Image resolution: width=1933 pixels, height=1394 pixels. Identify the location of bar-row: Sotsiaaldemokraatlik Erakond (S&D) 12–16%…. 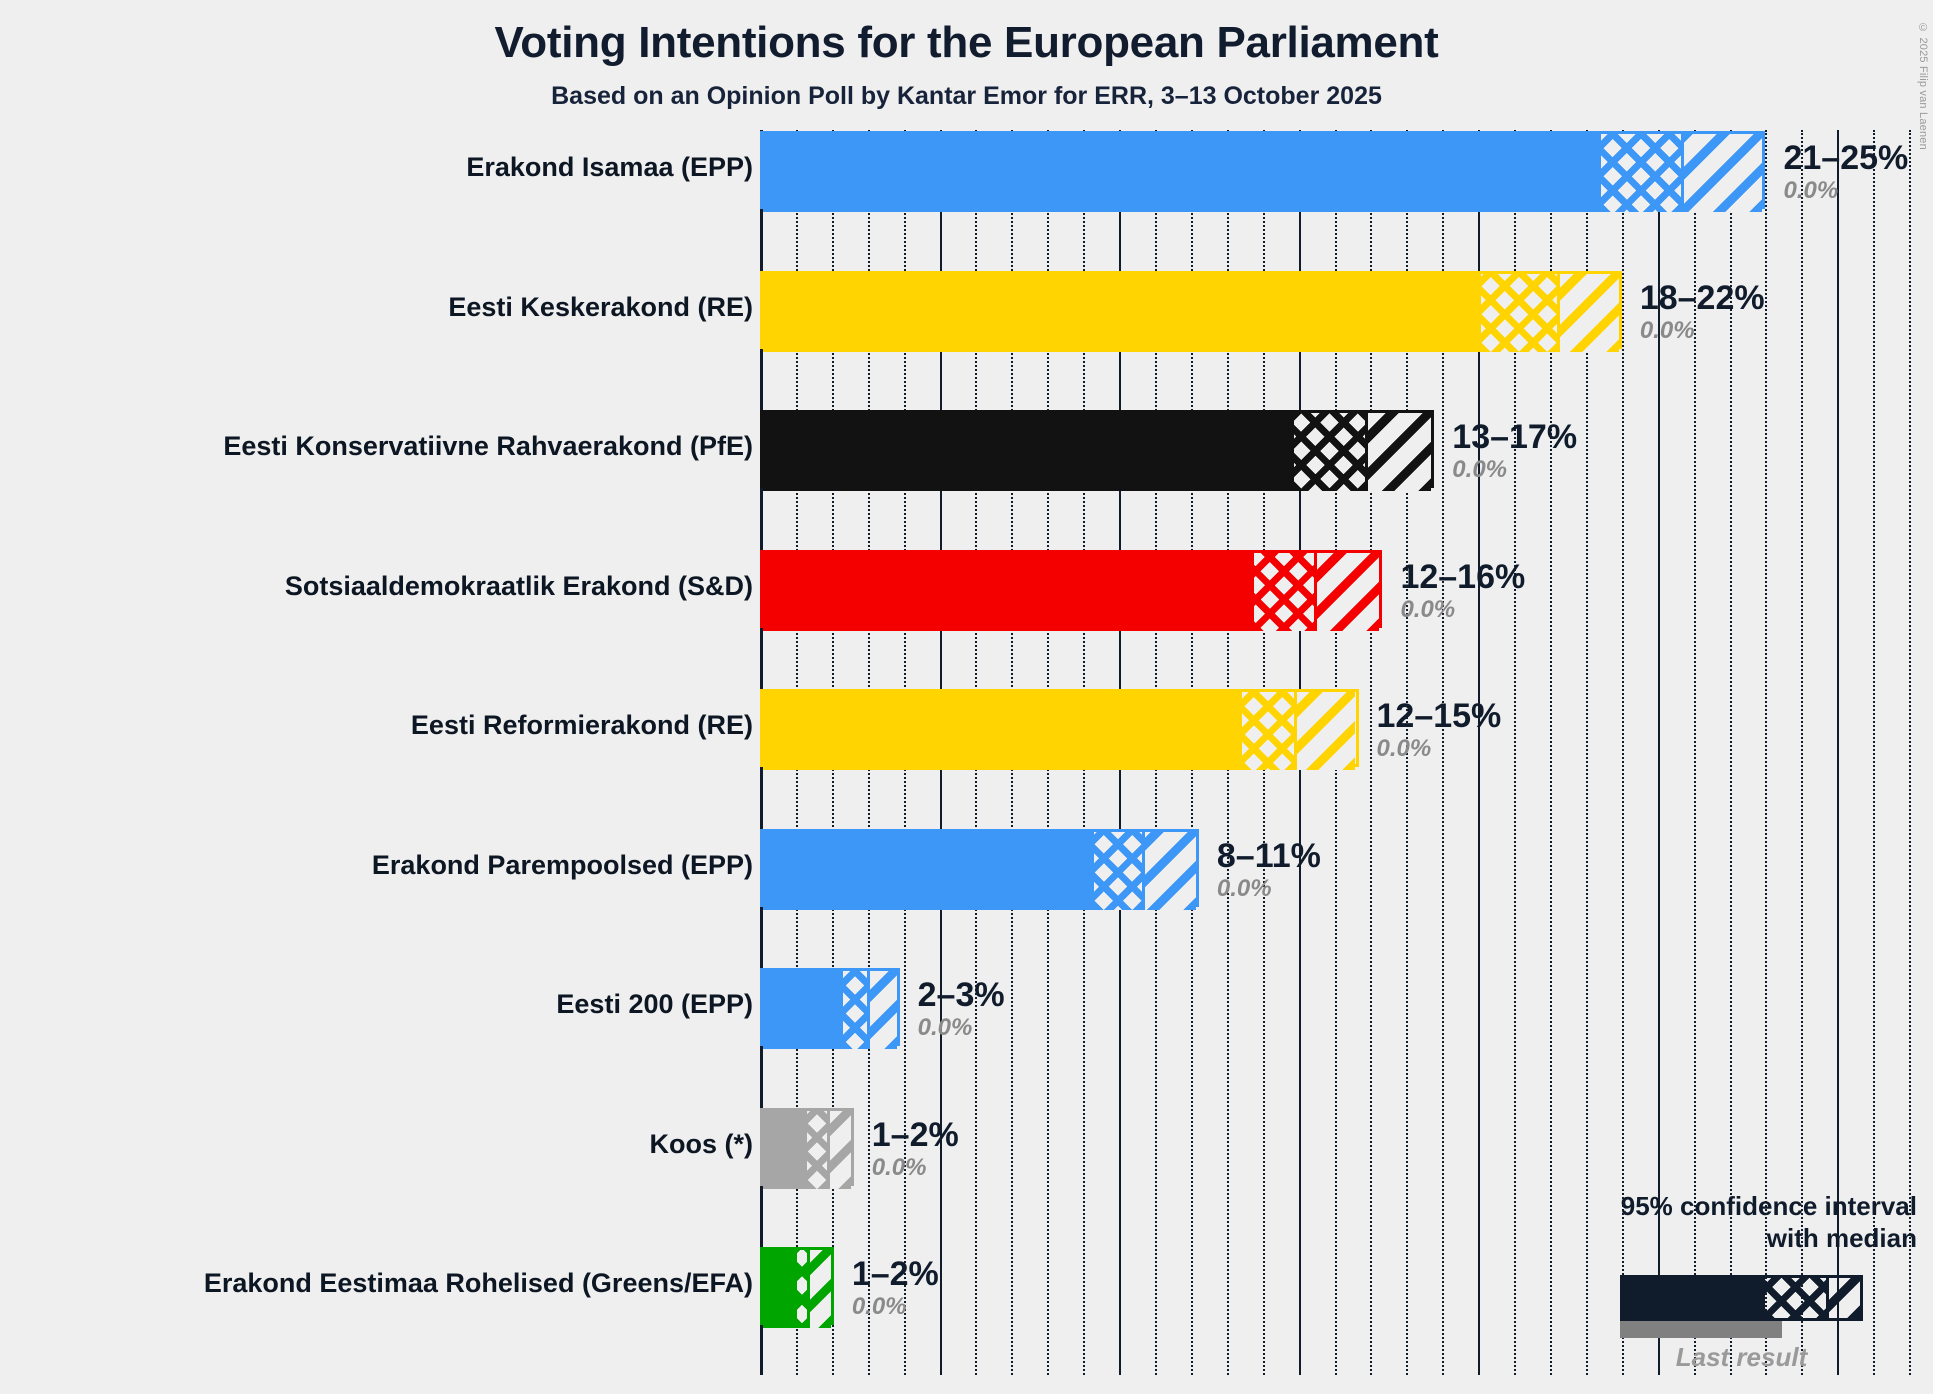
(966, 590).